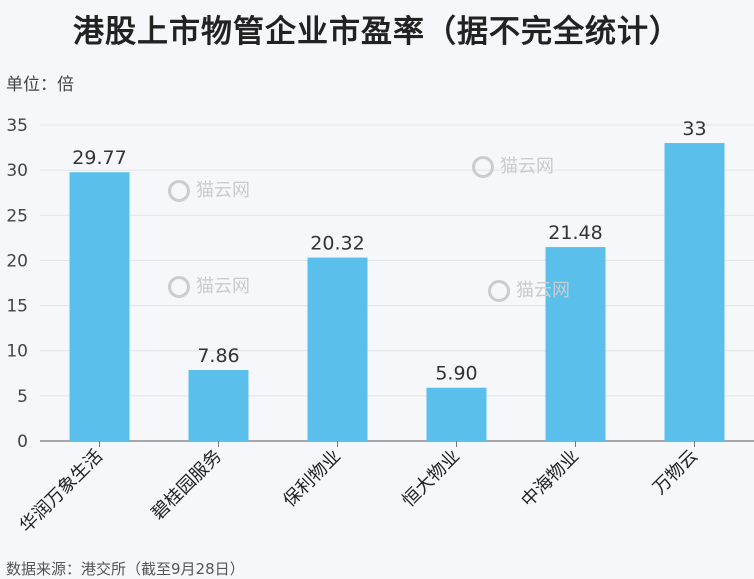 This screenshot has width=754, height=579. What do you see at coordinates (17, 216) in the screenshot?
I see `y-tick-label: 25` at bounding box center [17, 216].